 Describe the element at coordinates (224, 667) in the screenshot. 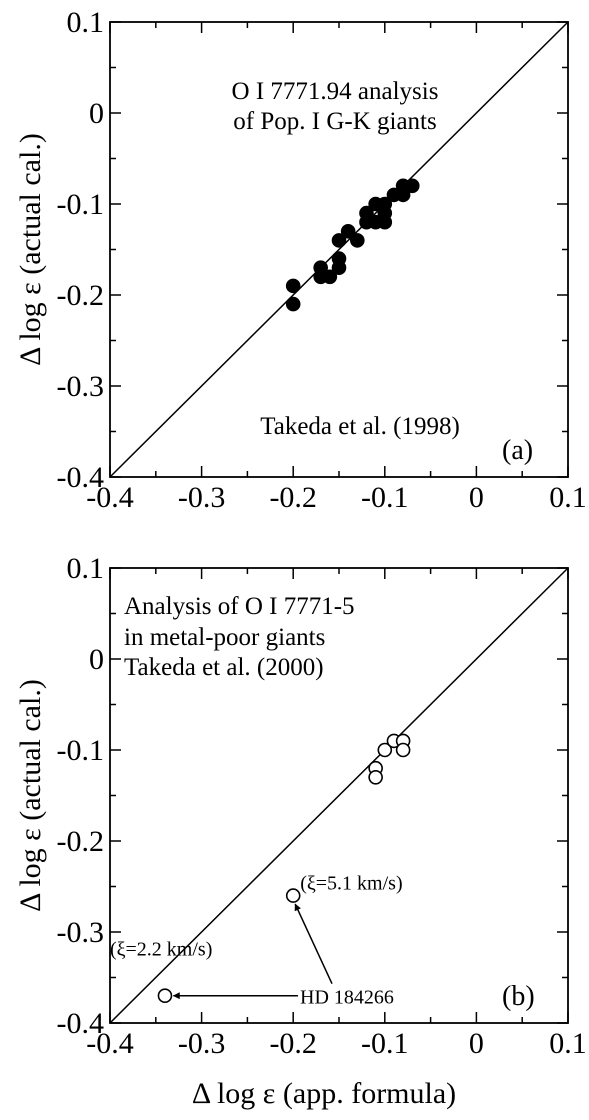

I see `panel-b-citation: Takeda et al. (2000)` at that location.